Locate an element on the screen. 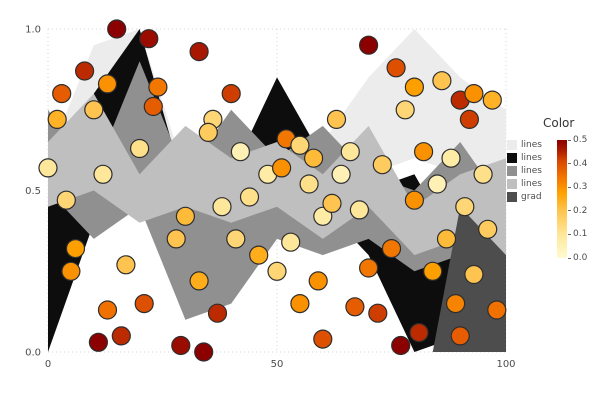 The image size is (600, 400). legend-label: grad is located at coordinates (531, 197).